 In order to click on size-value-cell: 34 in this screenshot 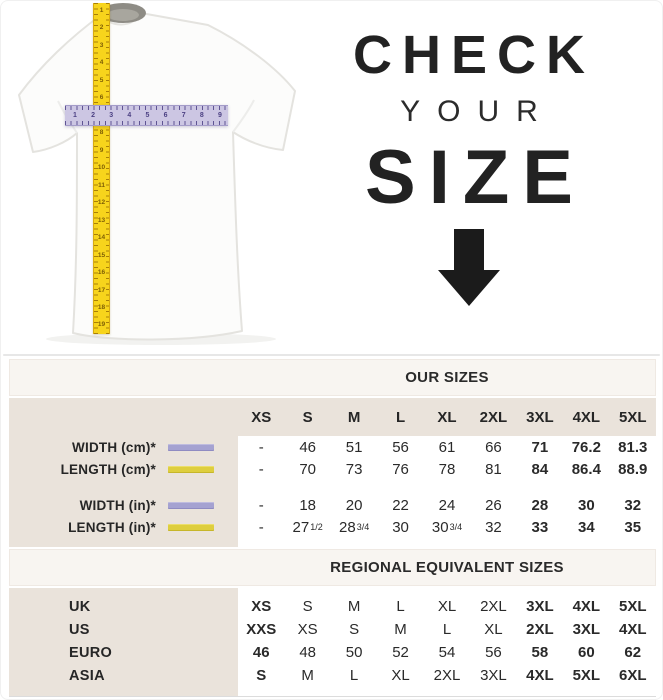, I will do `click(586, 527)`.